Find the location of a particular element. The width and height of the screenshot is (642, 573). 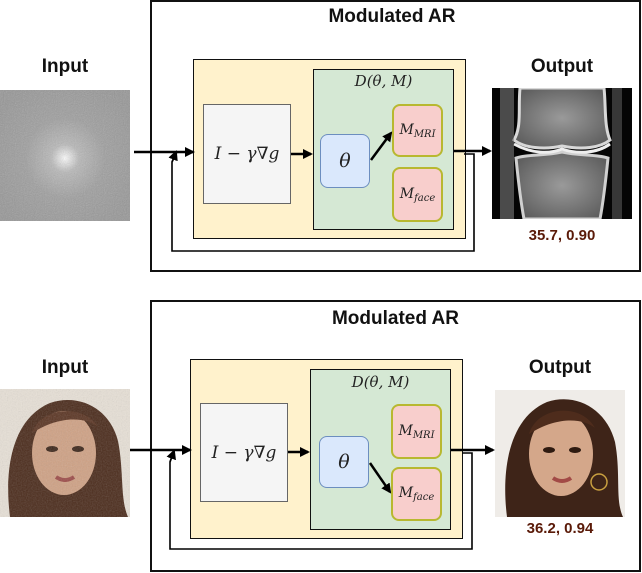

gradient-step-box-2: I − γ∇g is located at coordinates (244, 452).